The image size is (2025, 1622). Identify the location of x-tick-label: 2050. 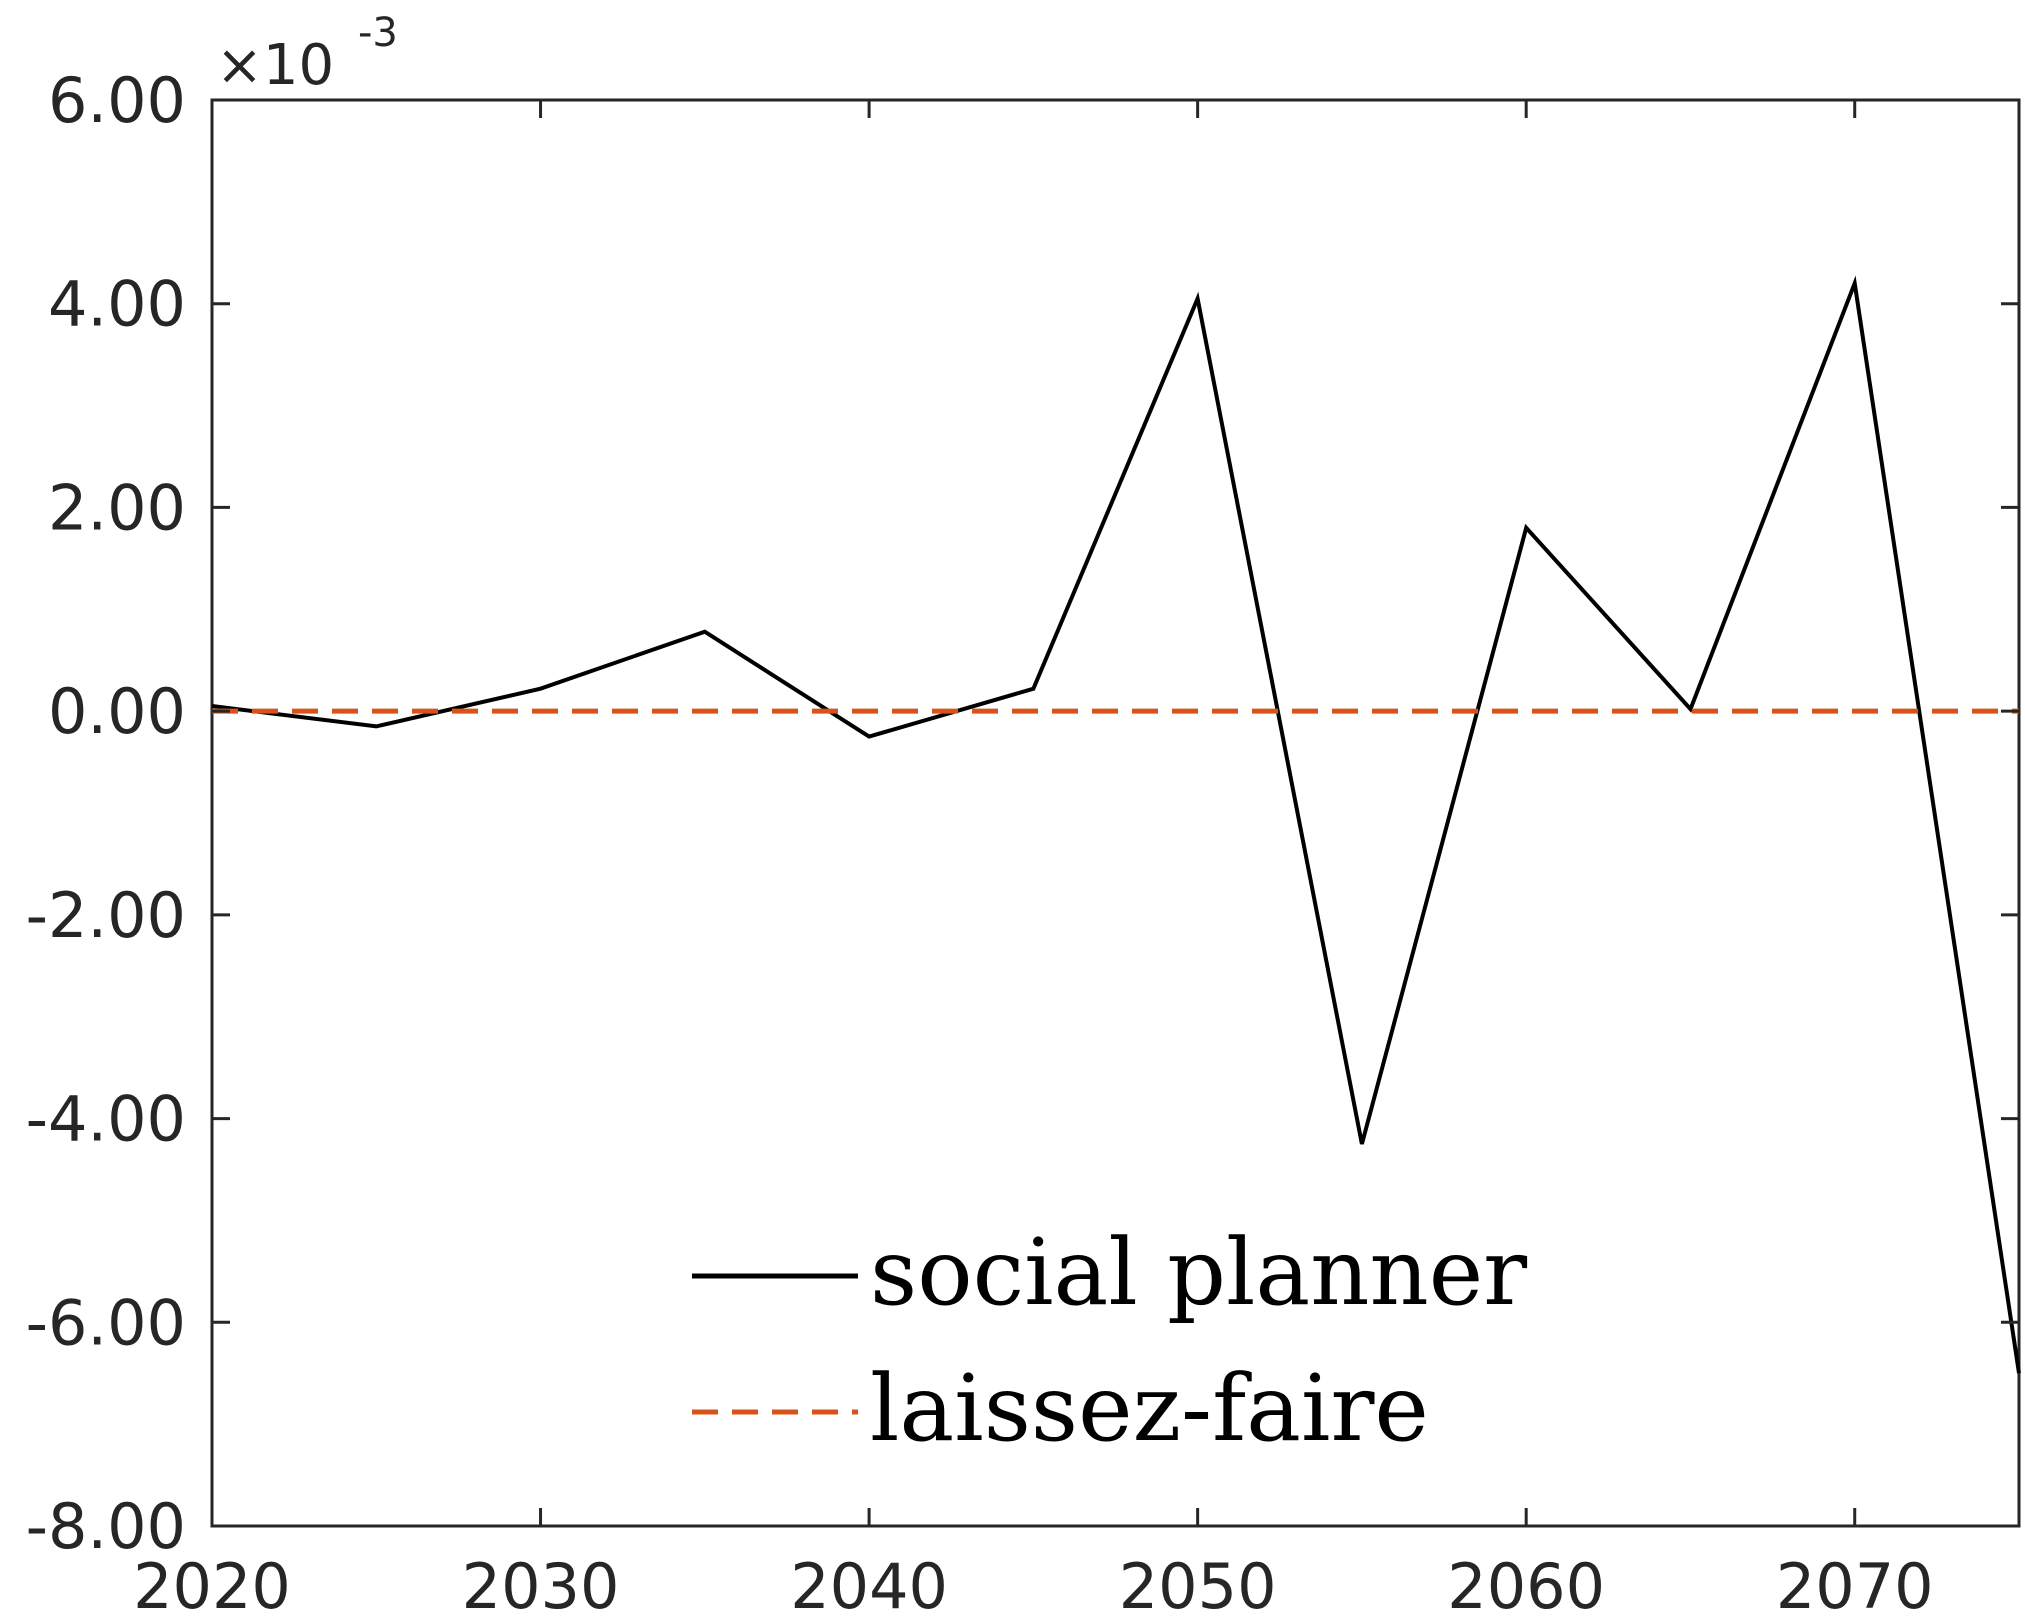
(1198, 1586).